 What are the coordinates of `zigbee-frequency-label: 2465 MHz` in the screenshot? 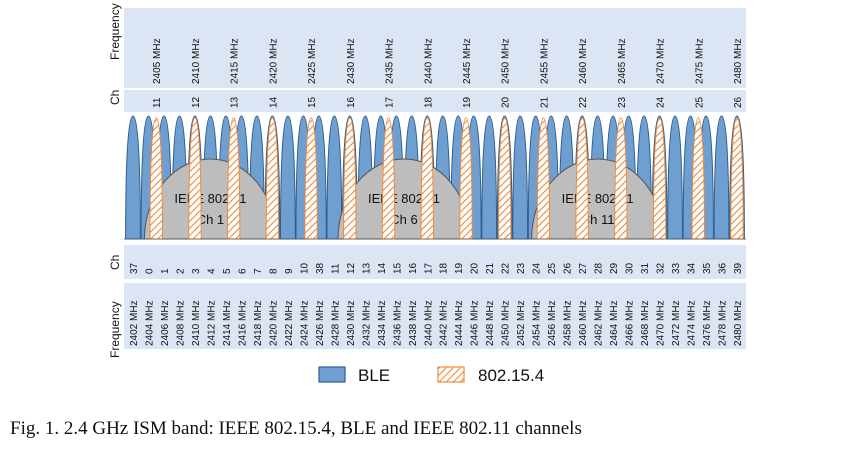 It's located at (622, 61).